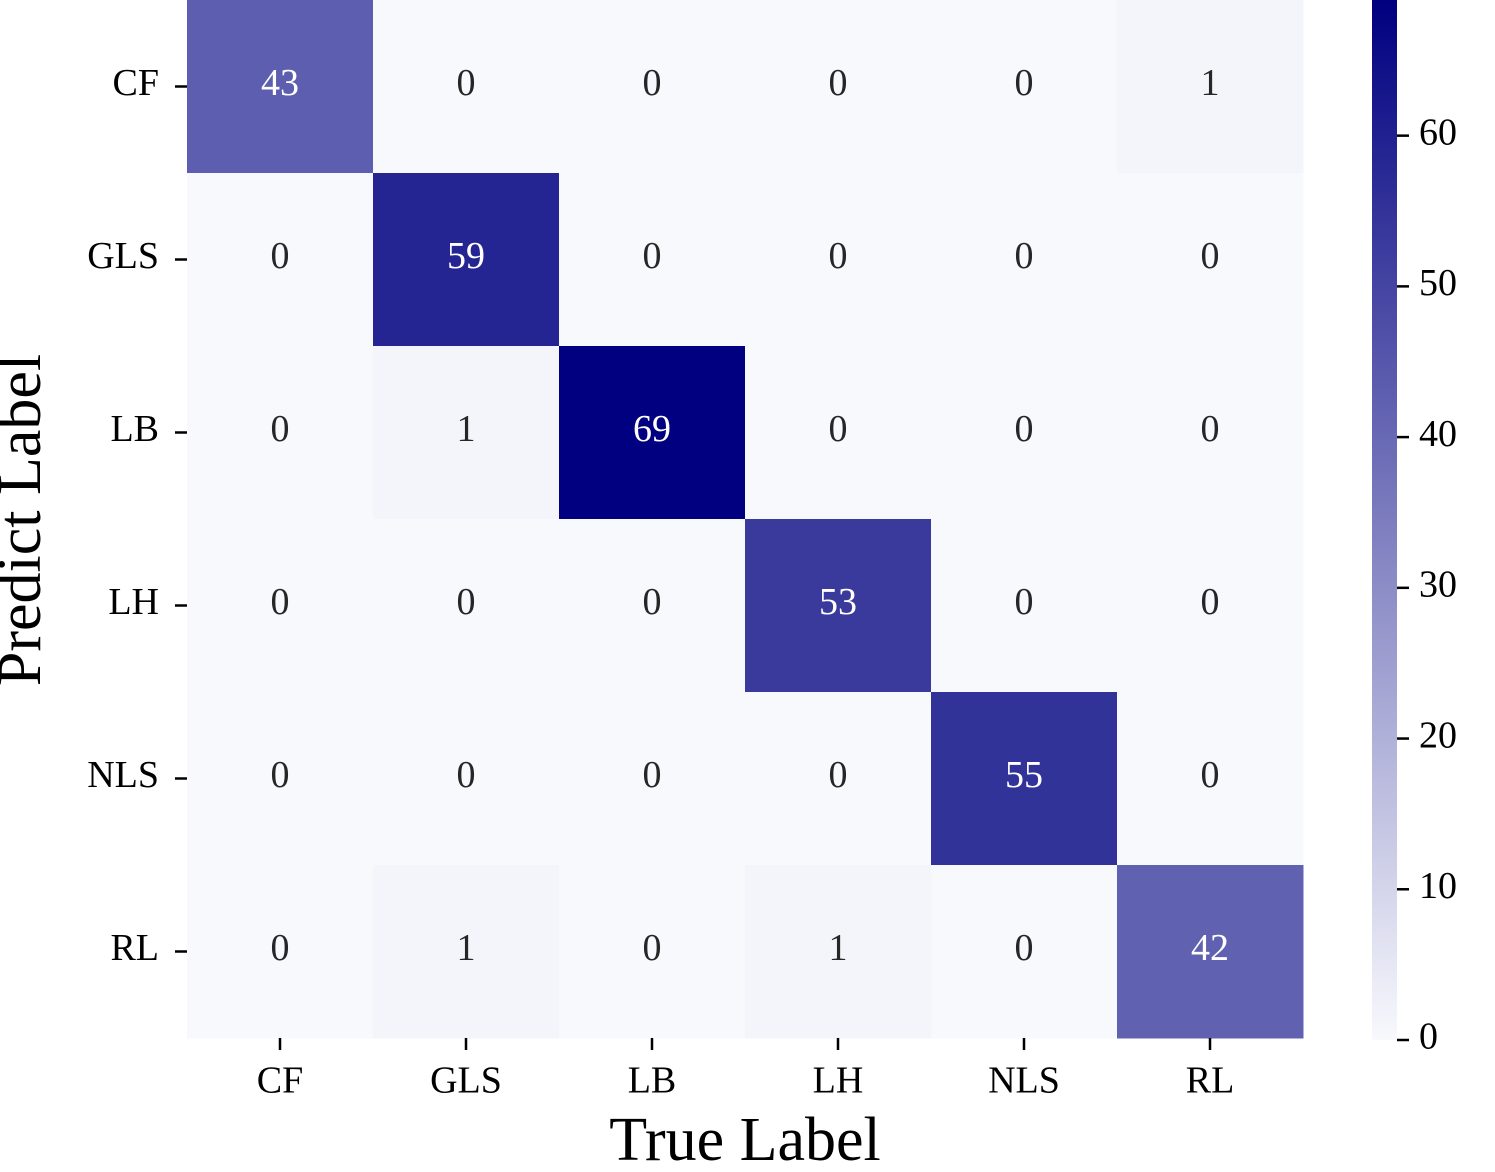  I want to click on cell-label: 69, so click(652, 429).